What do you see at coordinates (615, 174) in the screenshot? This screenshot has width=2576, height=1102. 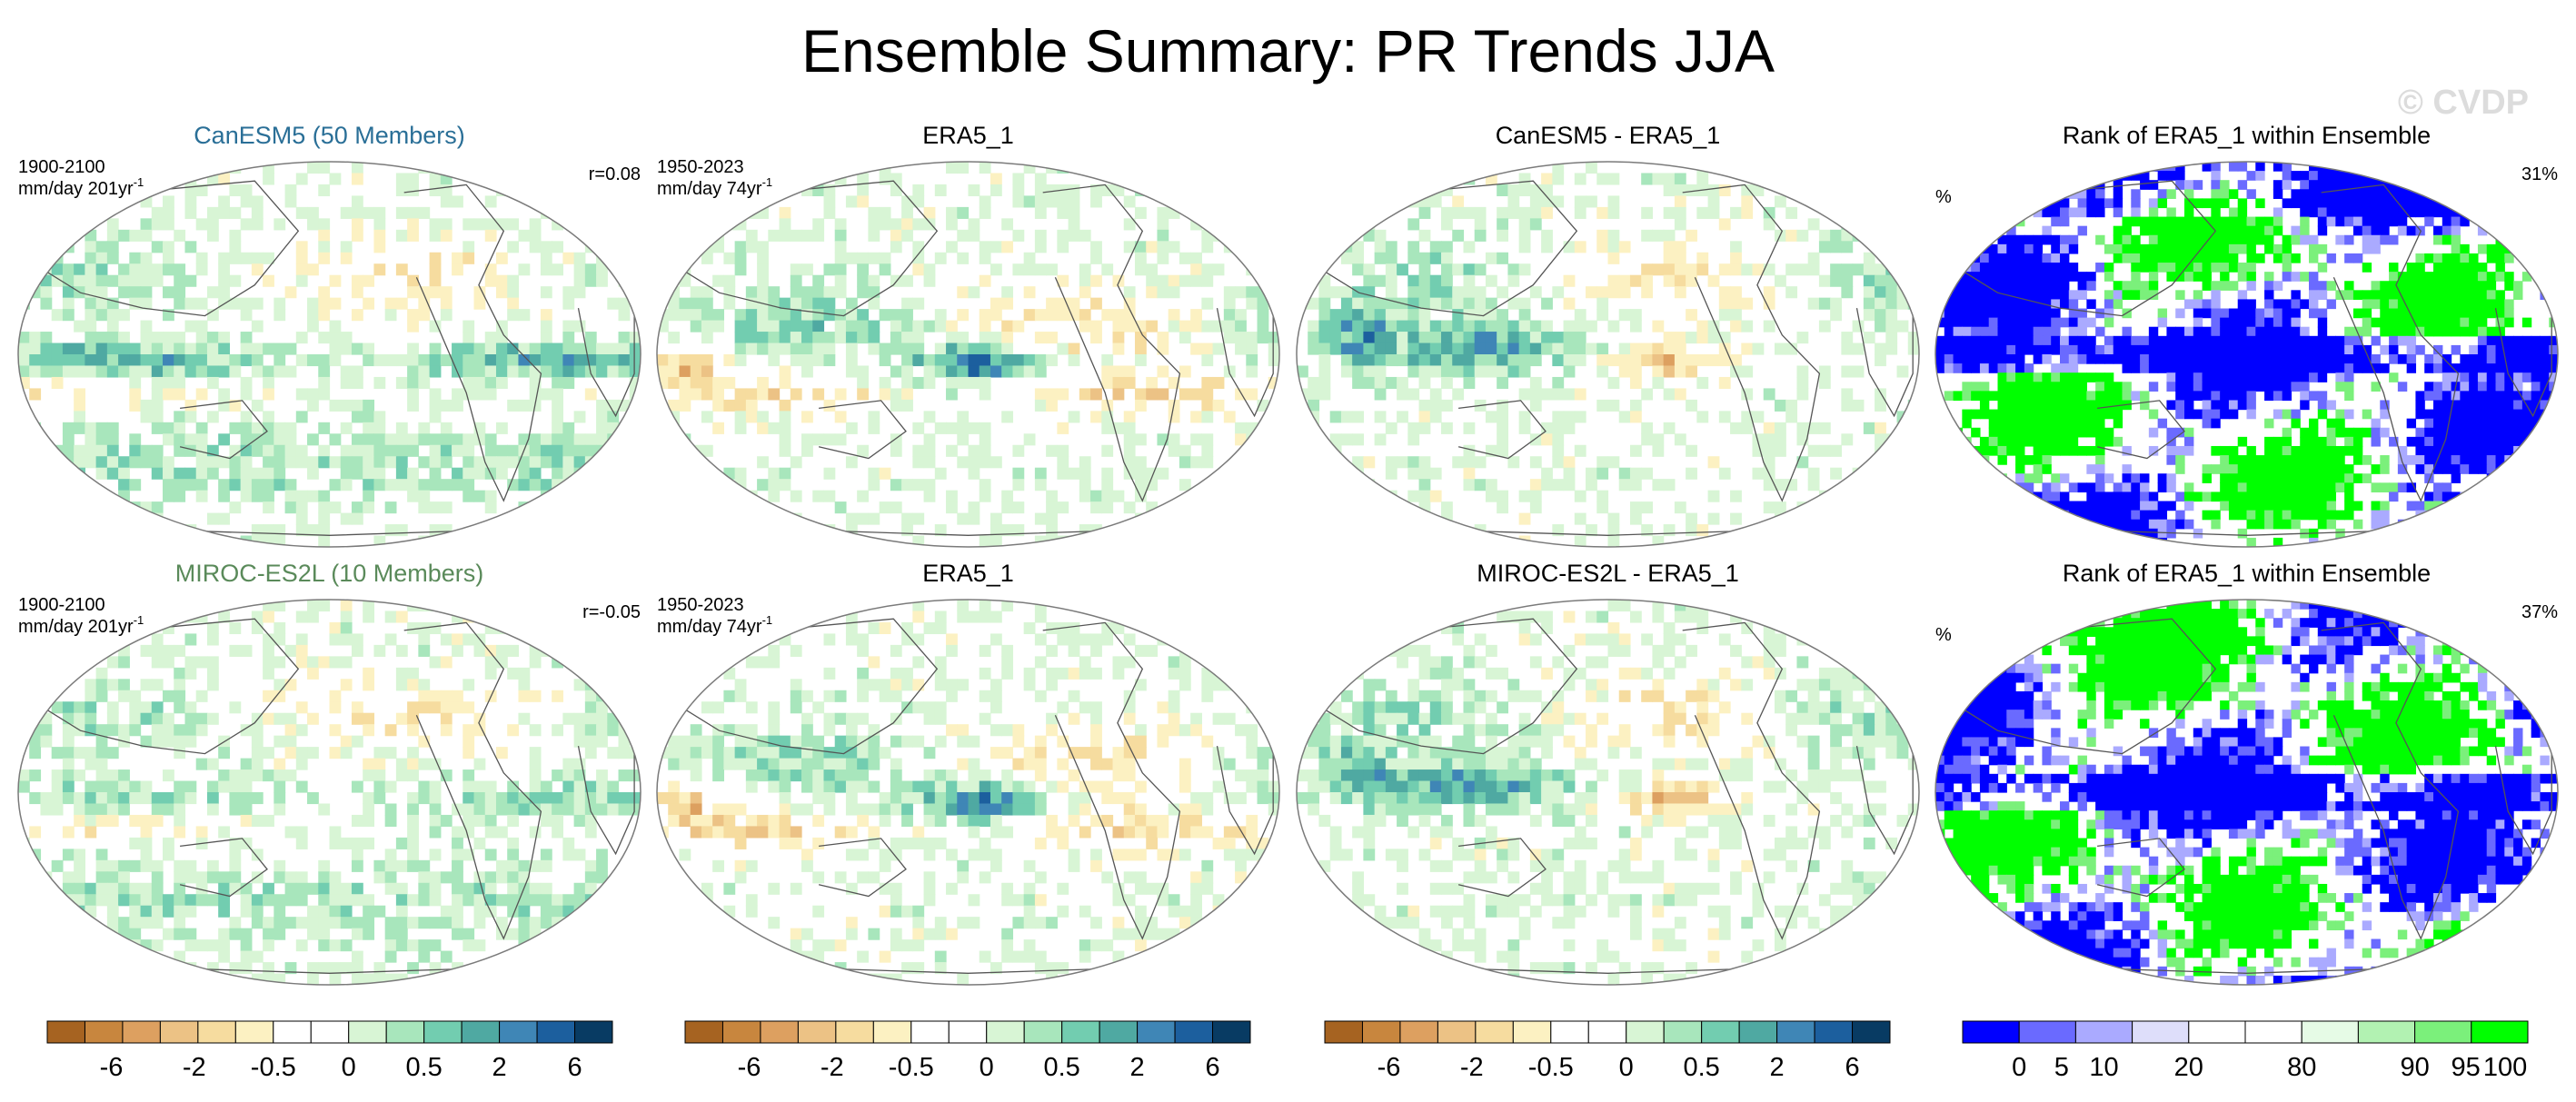 I see `panel-stat-r1c1: r=0.08` at bounding box center [615, 174].